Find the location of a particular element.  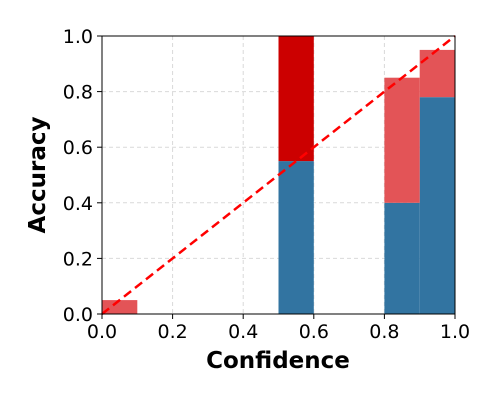

x-axis-label: Confidence is located at coordinates (278, 361).